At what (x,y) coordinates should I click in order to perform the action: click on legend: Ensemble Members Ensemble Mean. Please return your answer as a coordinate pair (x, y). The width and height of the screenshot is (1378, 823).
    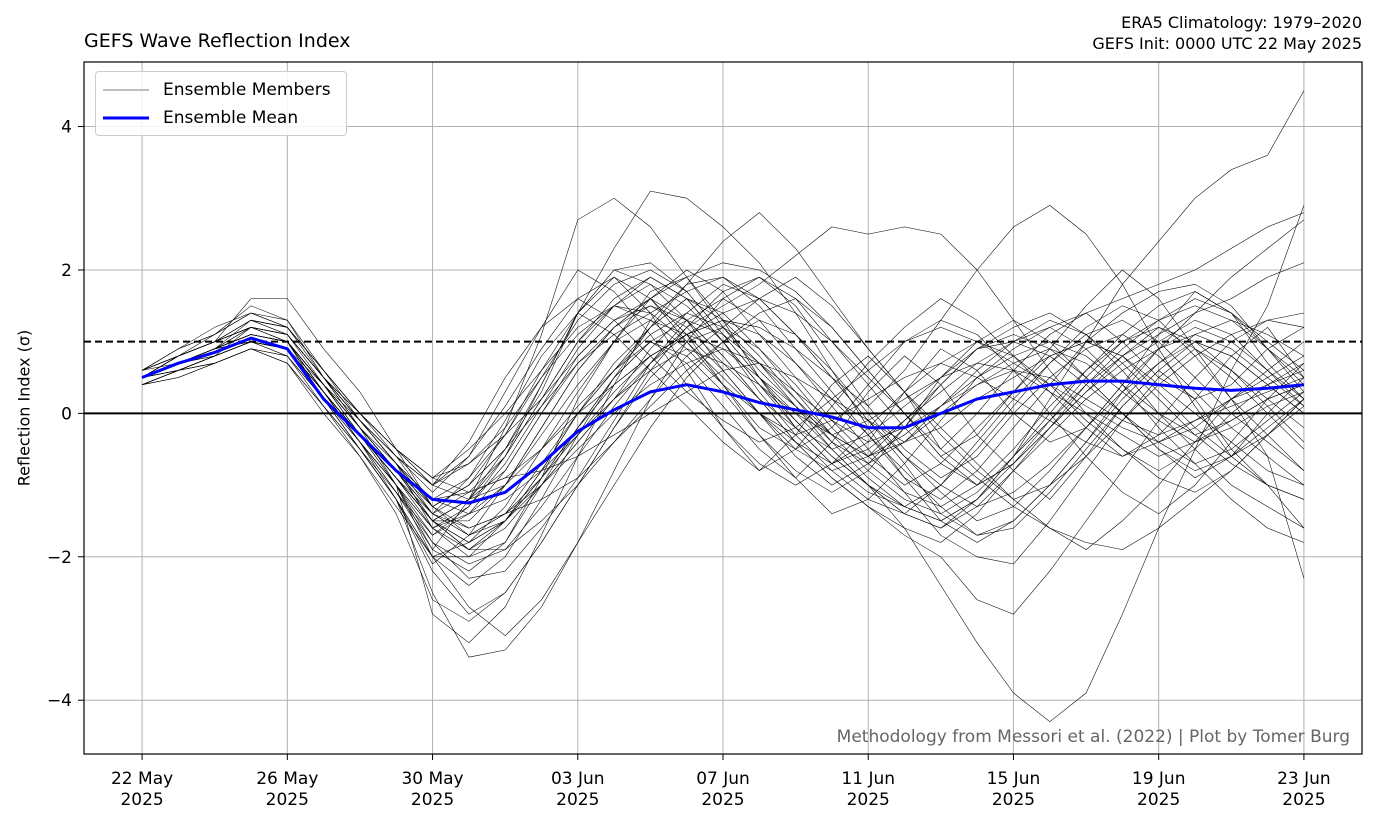
    Looking at the image, I should click on (221, 103).